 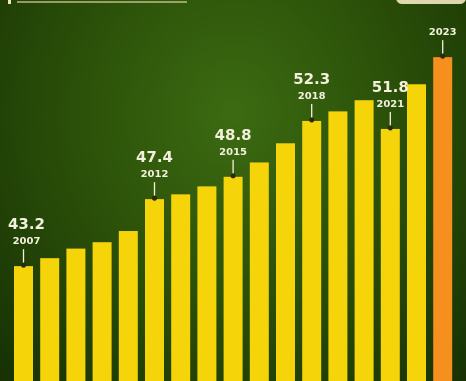 I want to click on value-label-2012: 47.4, so click(x=154, y=157).